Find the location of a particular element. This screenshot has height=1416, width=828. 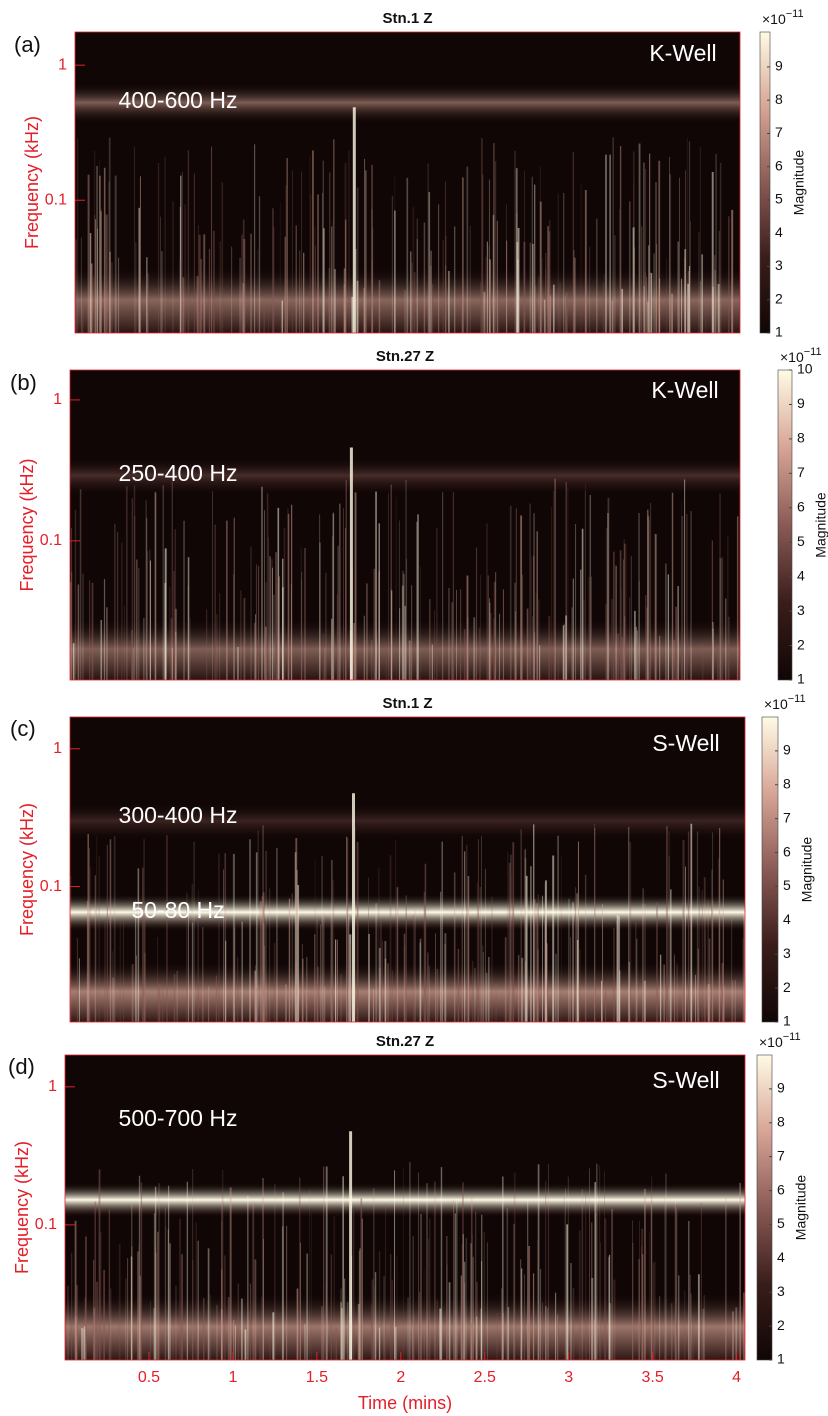

annotation: 300-400 Hz is located at coordinates (178, 815).